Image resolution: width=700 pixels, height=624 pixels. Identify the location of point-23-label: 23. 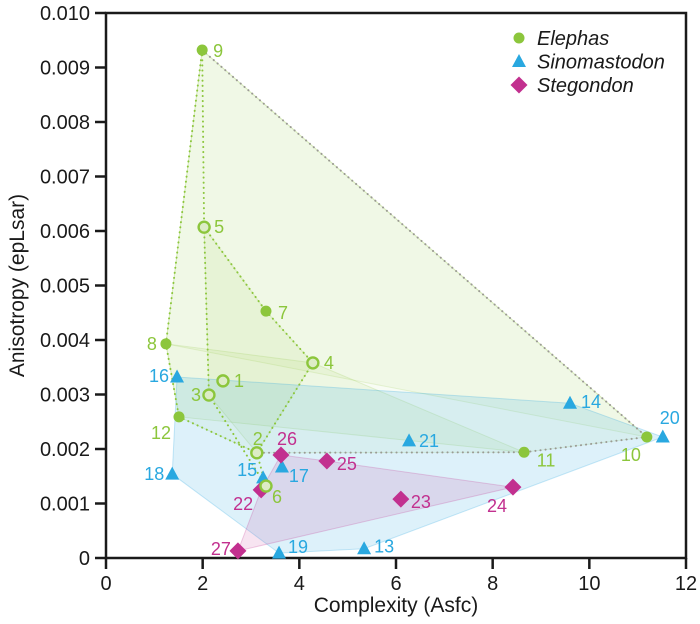
(421, 502).